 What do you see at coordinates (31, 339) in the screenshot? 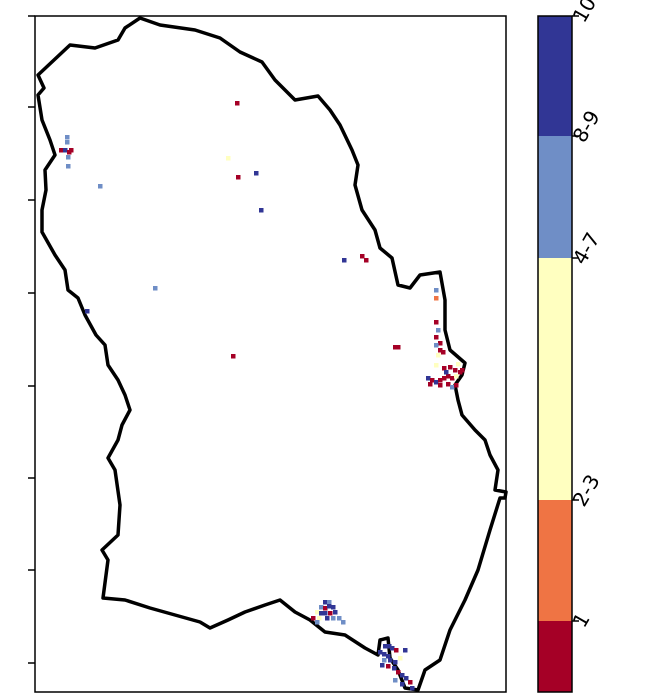
I see `y-axis-ticks` at bounding box center [31, 339].